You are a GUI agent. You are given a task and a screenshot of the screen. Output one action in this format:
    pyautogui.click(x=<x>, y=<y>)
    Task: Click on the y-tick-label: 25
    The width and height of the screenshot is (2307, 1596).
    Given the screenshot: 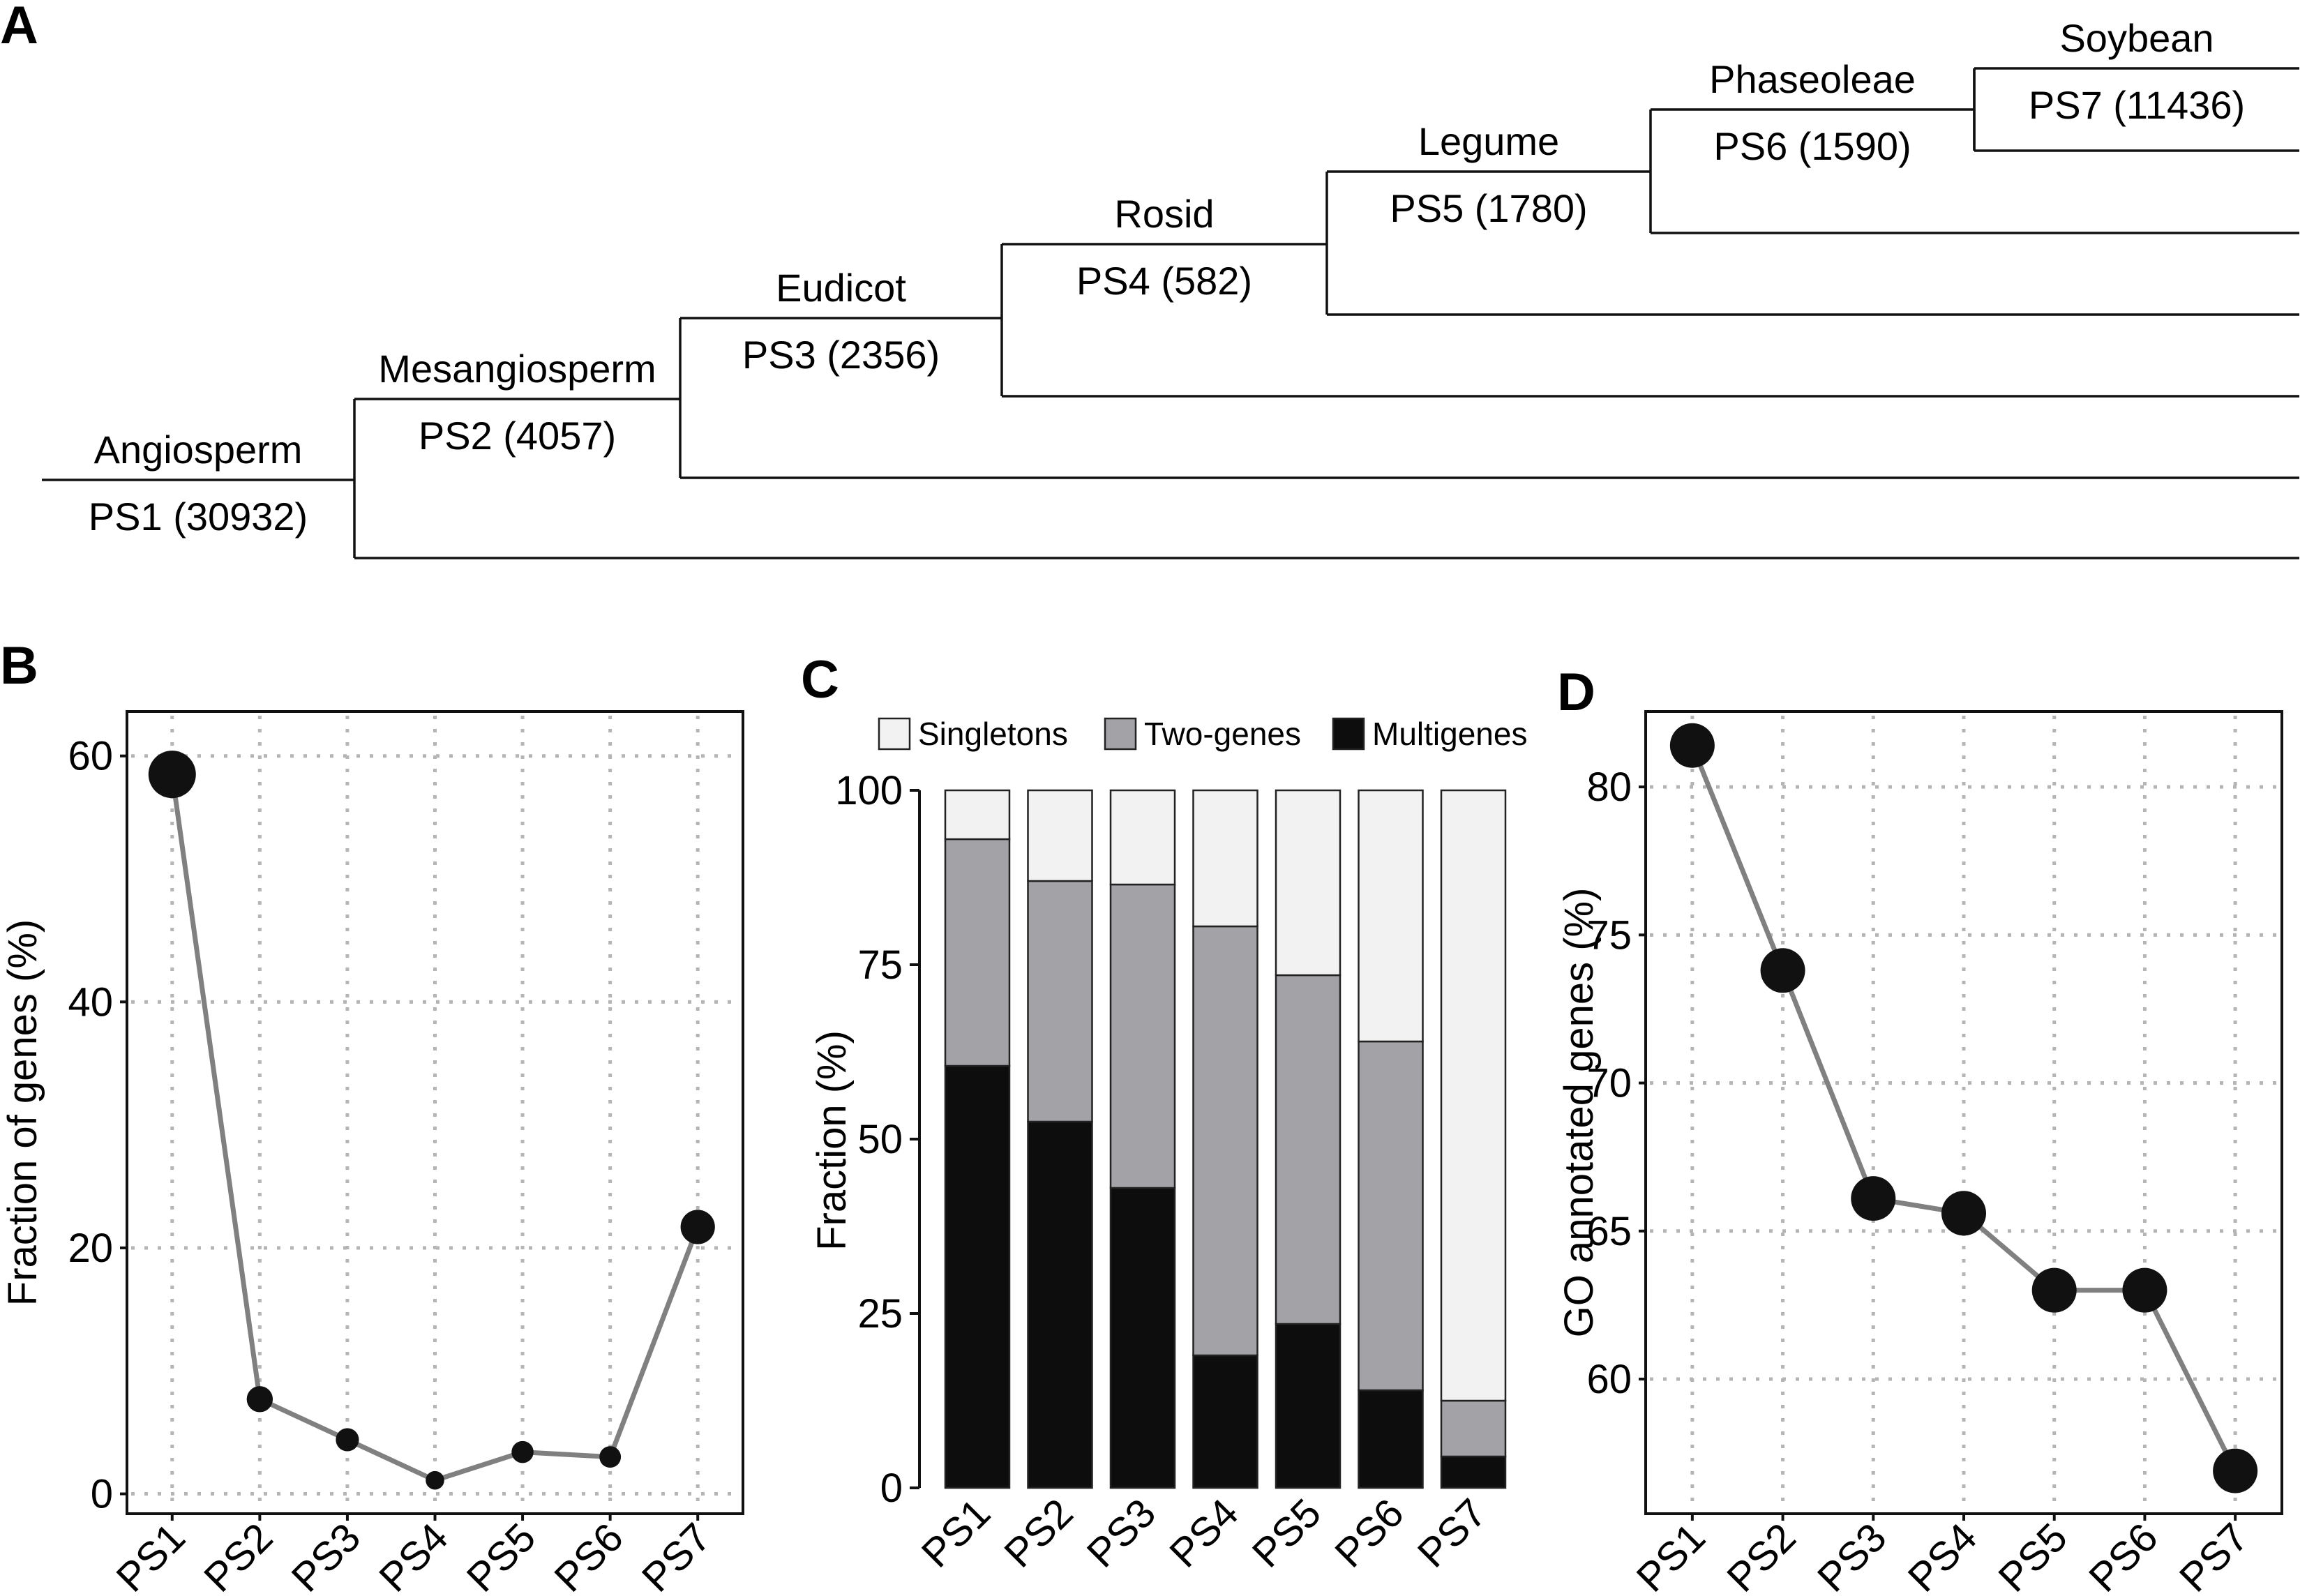 What is the action you would take?
    pyautogui.click(x=880, y=1314)
    